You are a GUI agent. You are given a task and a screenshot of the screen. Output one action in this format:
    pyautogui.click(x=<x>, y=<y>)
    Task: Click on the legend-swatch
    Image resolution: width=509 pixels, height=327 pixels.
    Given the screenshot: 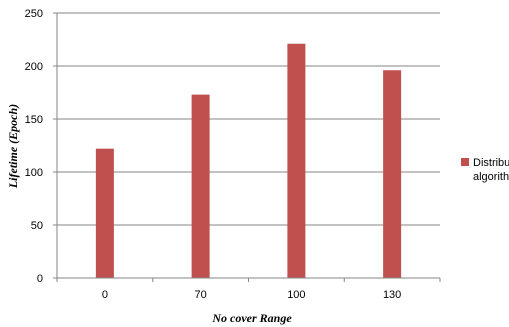 What is the action you would take?
    pyautogui.click(x=465, y=162)
    